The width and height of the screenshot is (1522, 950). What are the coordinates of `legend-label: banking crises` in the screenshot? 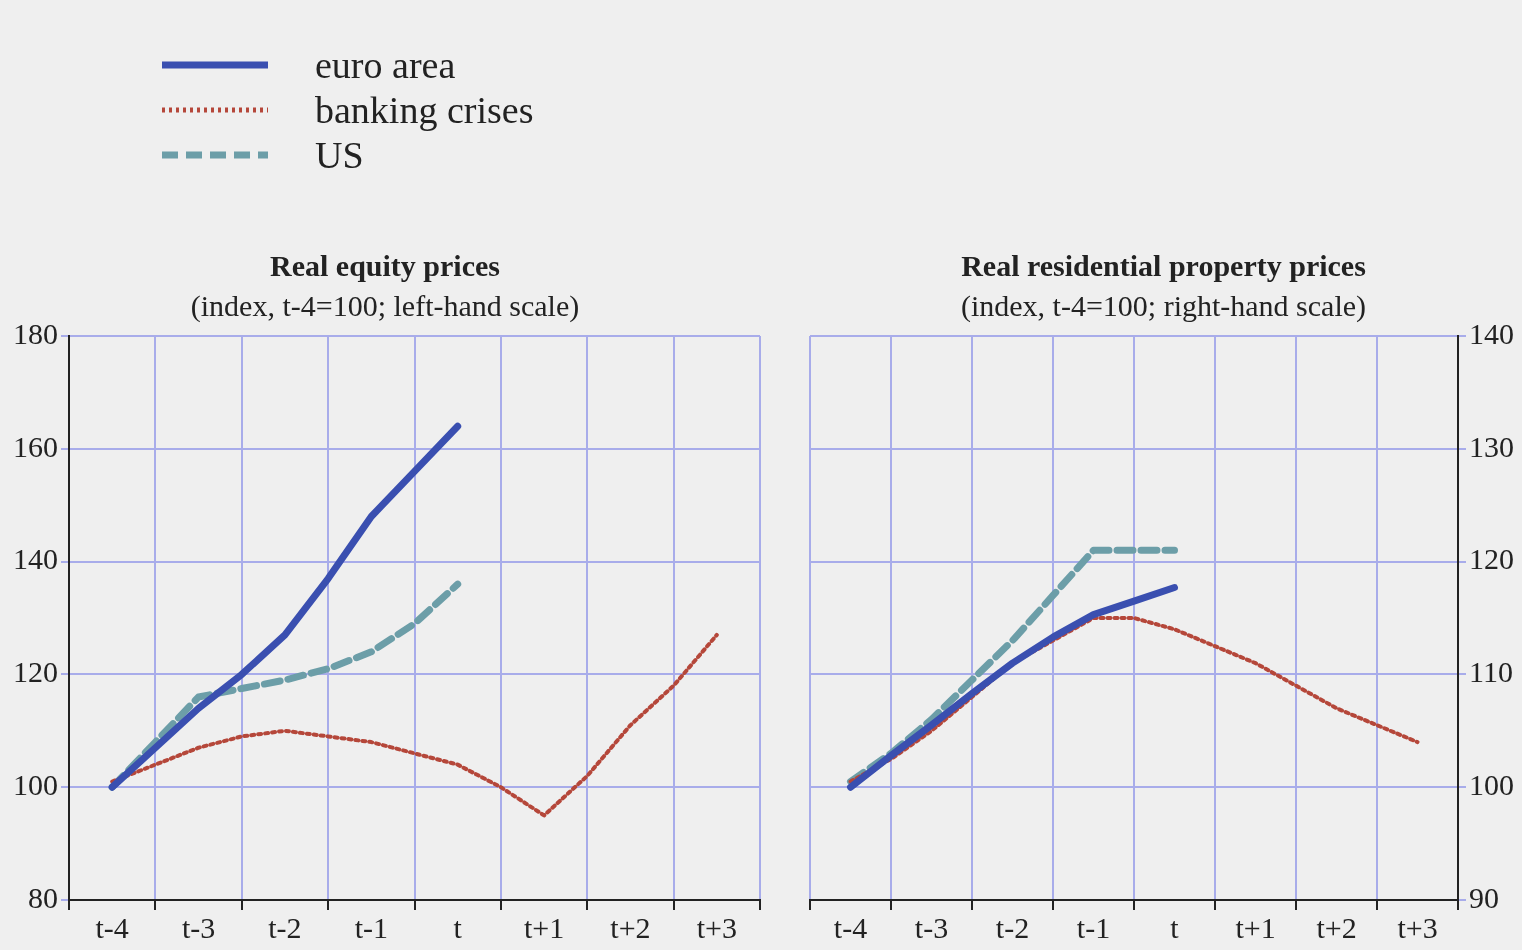 It's located at (424, 109).